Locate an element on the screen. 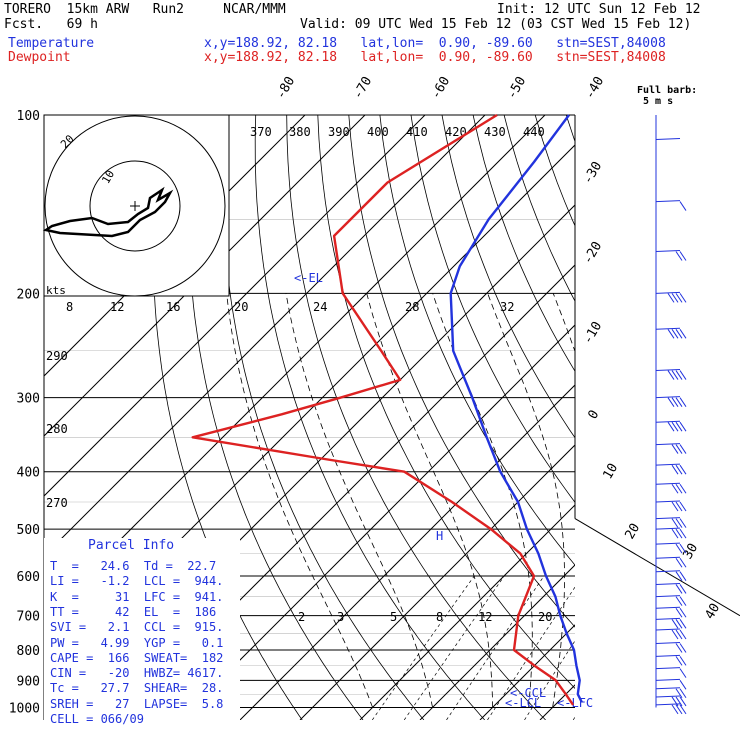 This screenshot has height=740, width=740. pressure-tick-label: 600 is located at coordinates (28, 577).